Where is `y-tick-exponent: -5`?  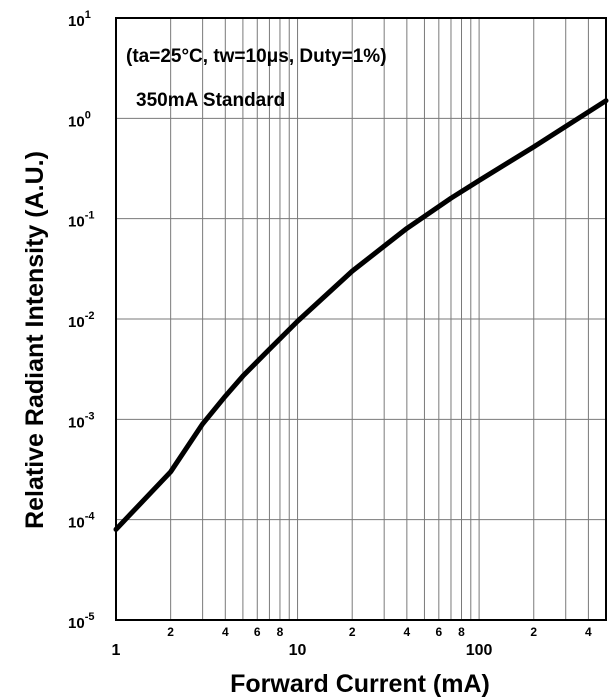 y-tick-exponent: -5 is located at coordinates (90, 617).